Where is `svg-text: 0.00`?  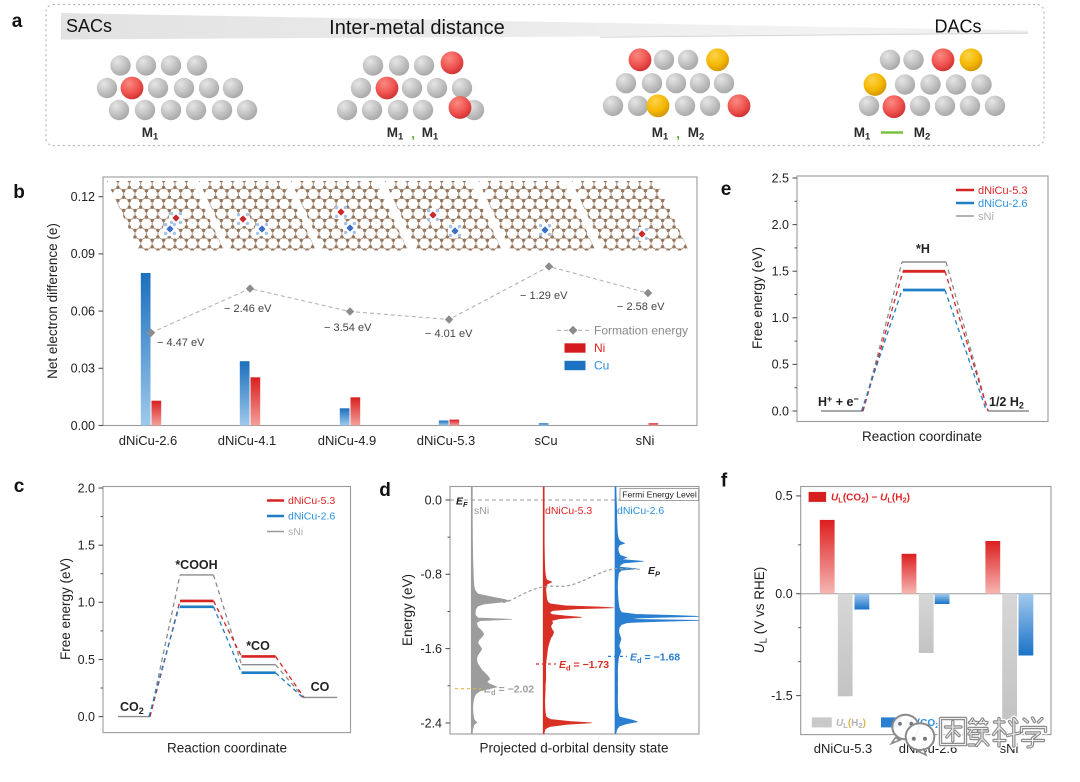 svg-text: 0.00 is located at coordinates (83, 426).